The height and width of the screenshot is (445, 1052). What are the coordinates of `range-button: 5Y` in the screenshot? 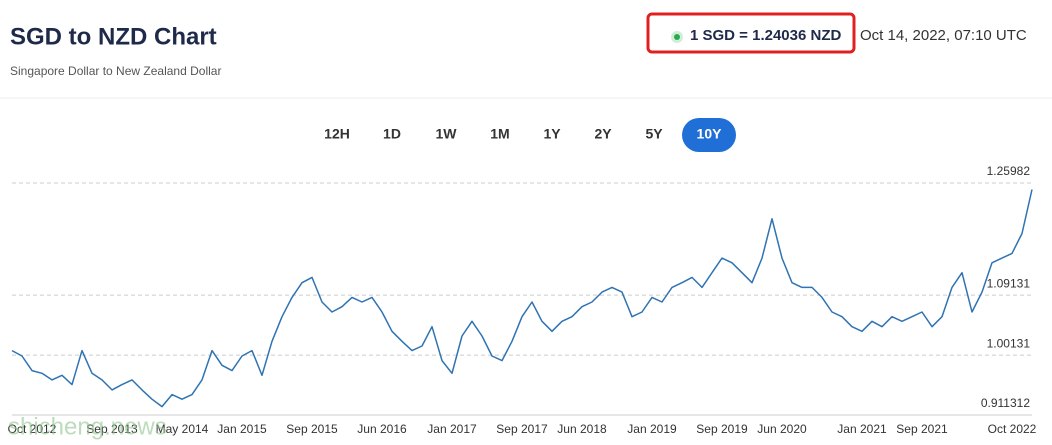 It's located at (654, 134).